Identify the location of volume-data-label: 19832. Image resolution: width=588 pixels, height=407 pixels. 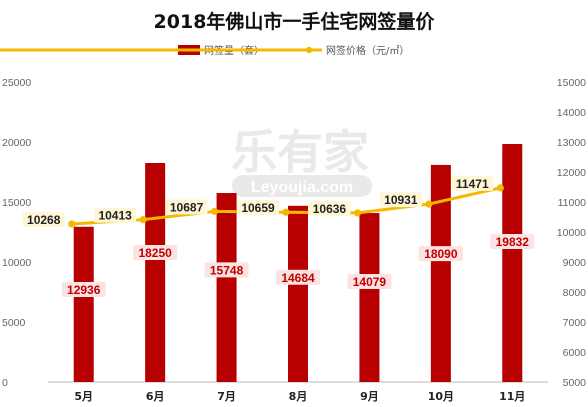
(513, 242).